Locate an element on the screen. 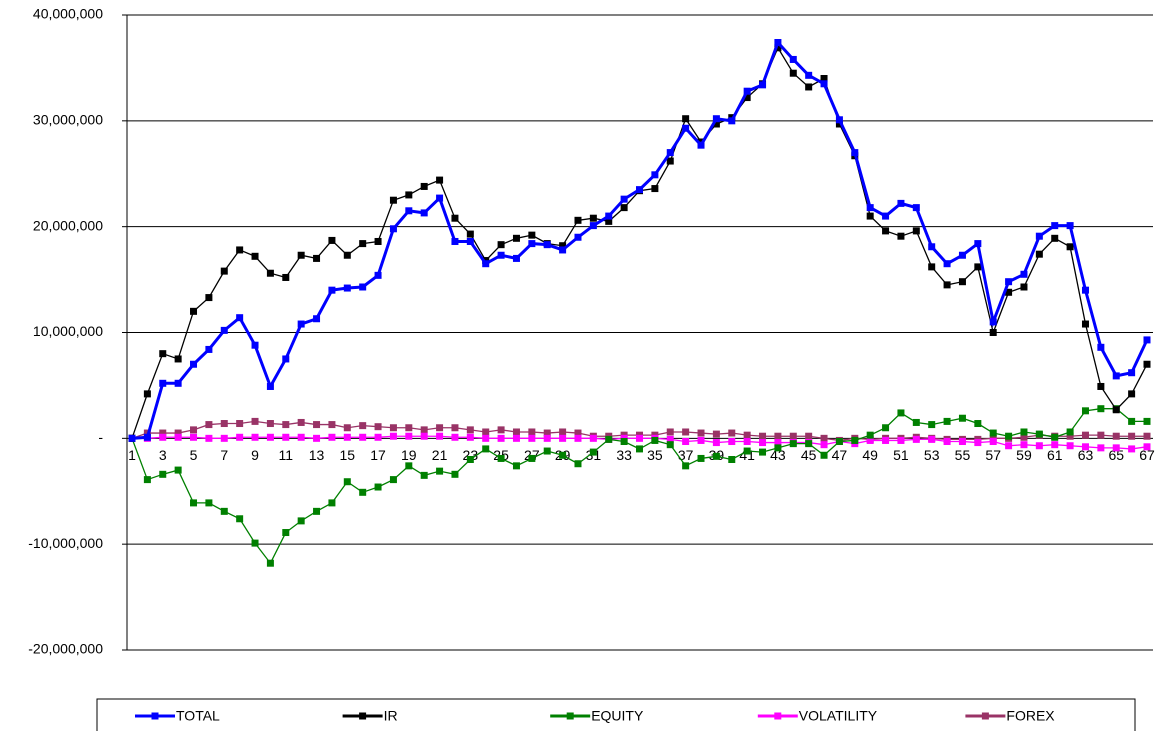 The width and height of the screenshot is (1160, 731). y-tick-label: - is located at coordinates (100, 437).